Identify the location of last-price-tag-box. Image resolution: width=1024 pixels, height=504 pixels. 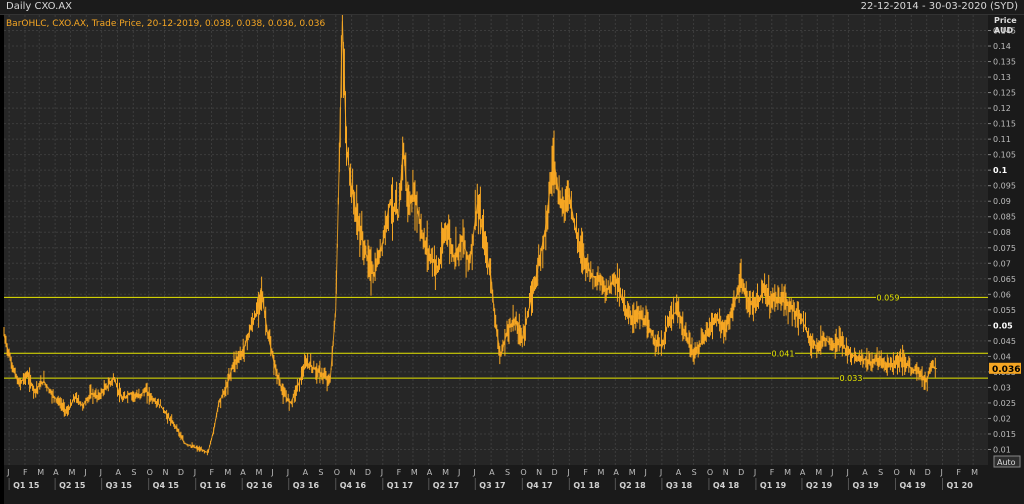
(1005, 368).